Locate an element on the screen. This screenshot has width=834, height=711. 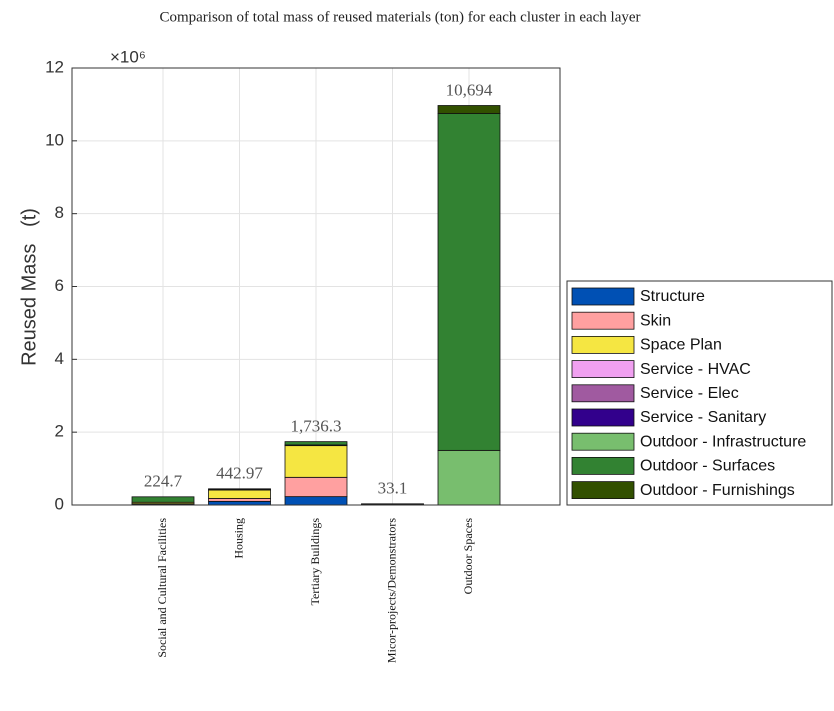
y-tick-label: 10 is located at coordinates (54, 139).